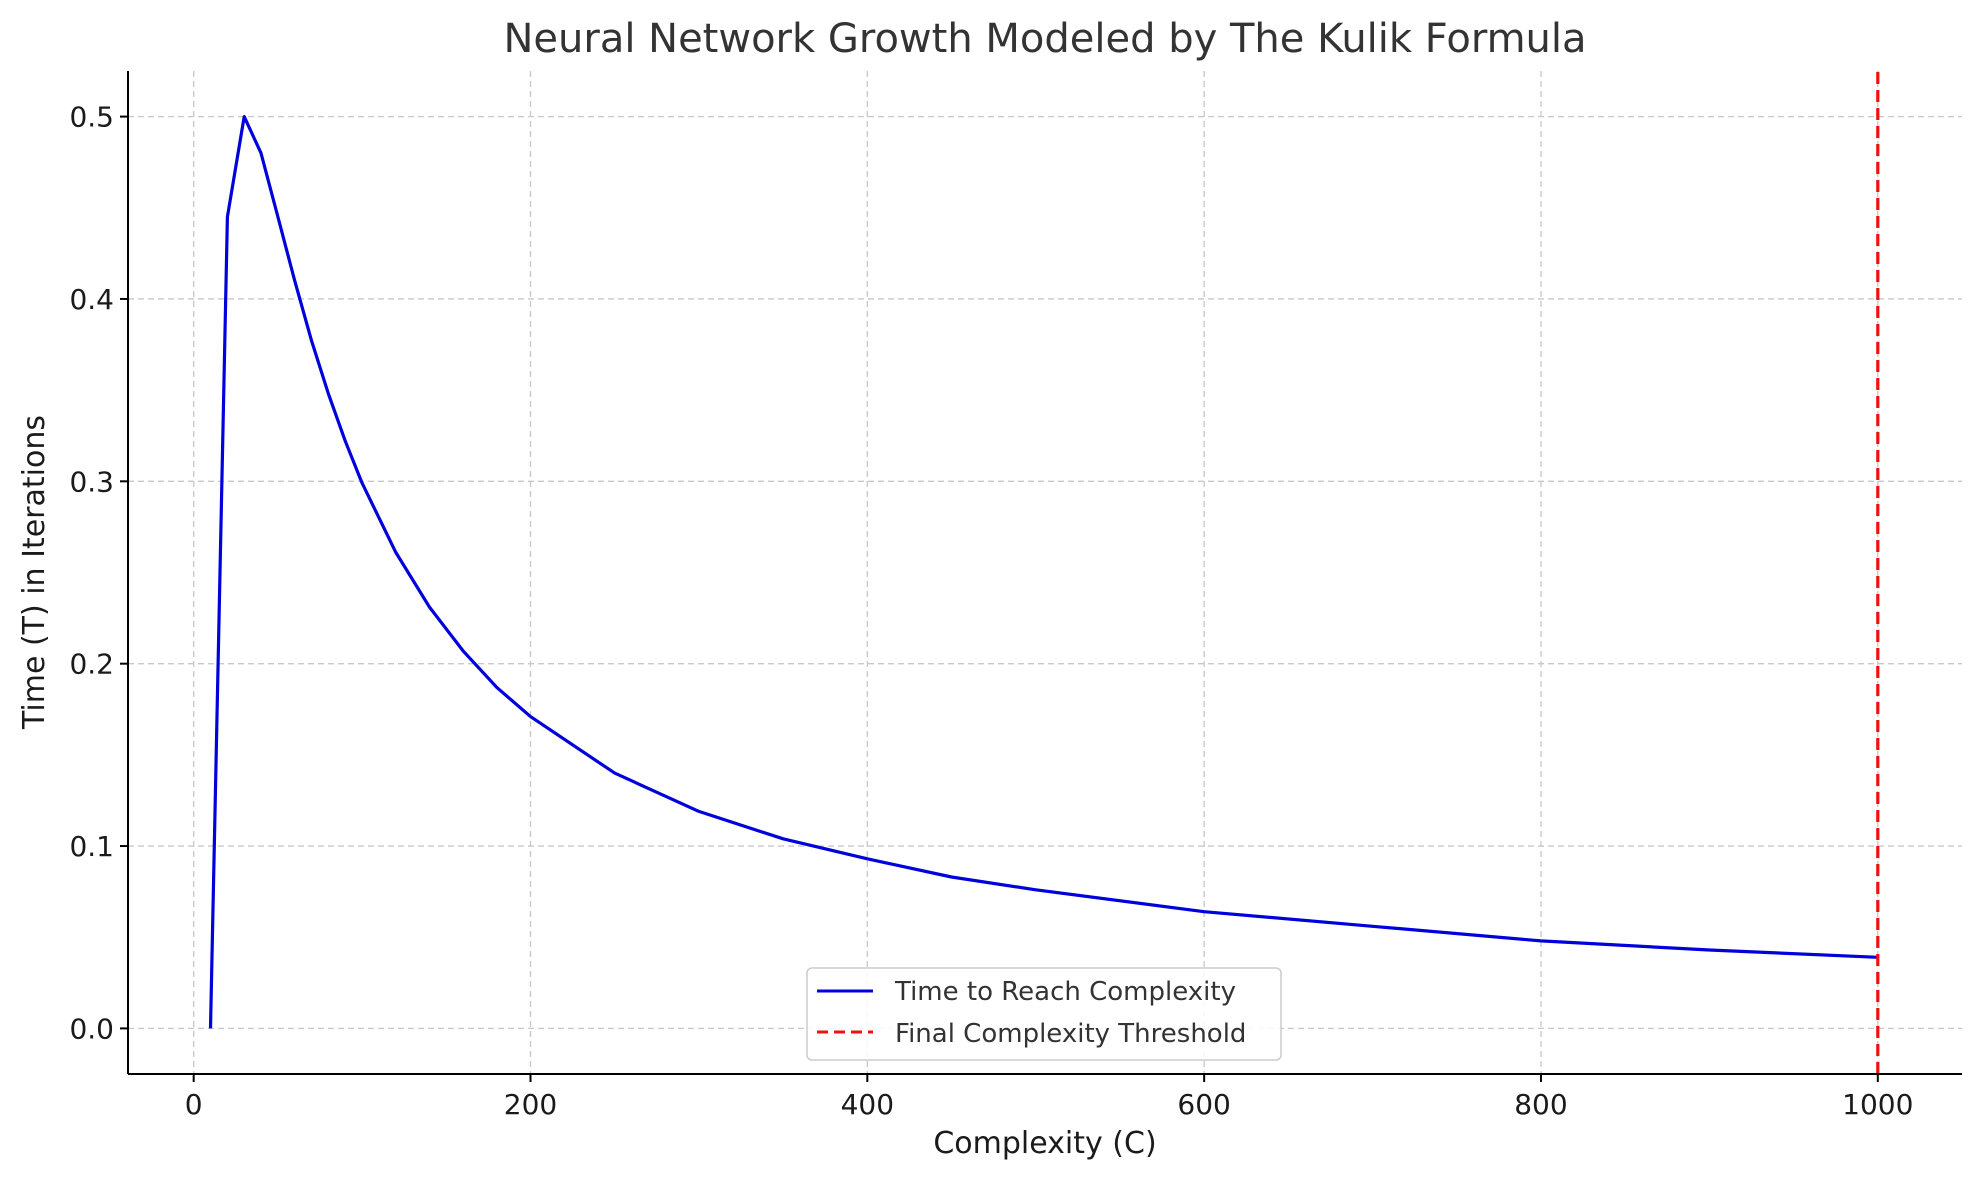 Image resolution: width=1979 pixels, height=1184 pixels. I want to click on x-tick-label: 800, so click(1540, 1104).